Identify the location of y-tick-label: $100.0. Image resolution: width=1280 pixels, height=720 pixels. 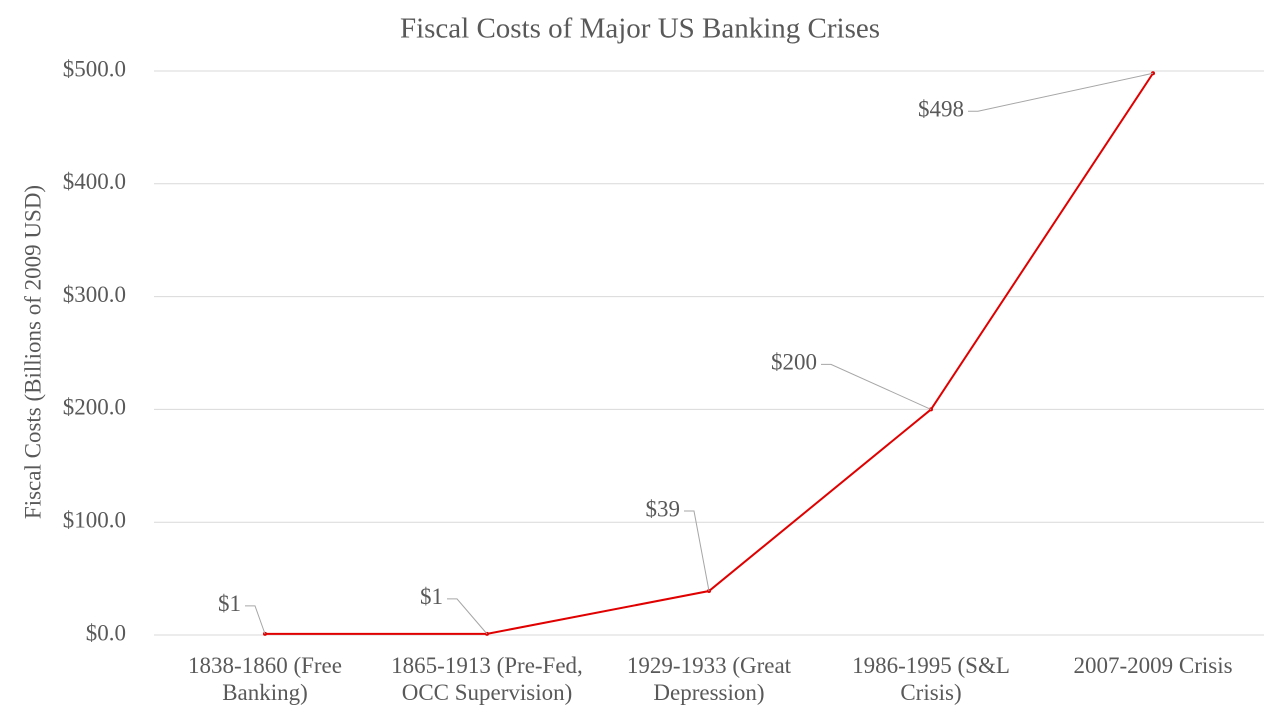
(94, 519).